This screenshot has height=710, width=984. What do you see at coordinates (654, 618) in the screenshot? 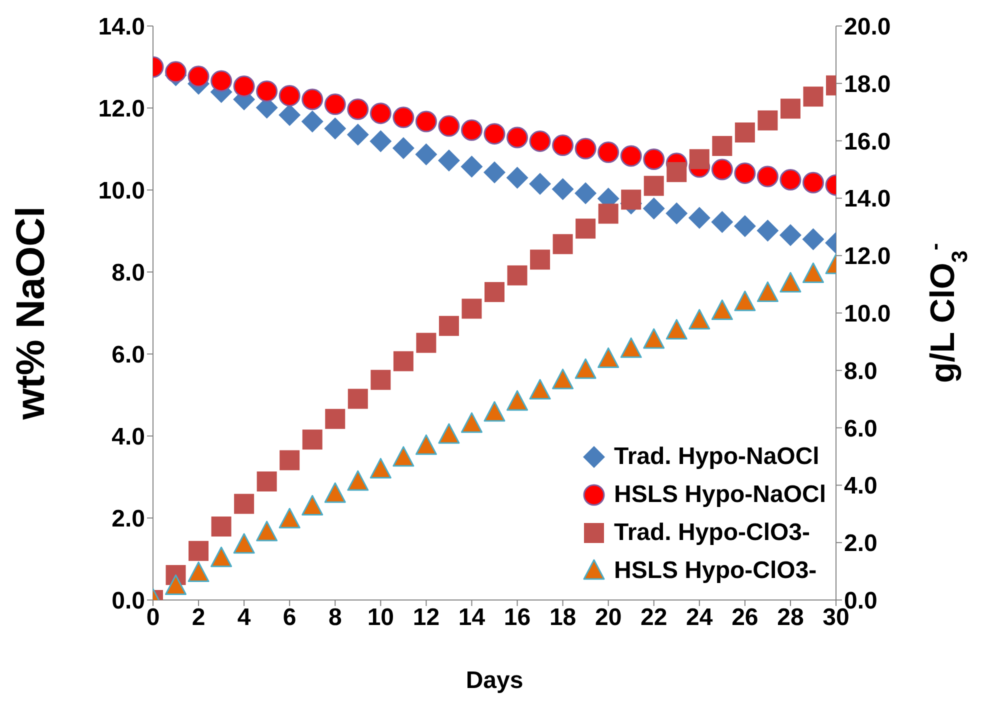
I see `x-tick-label: 22` at bounding box center [654, 618].